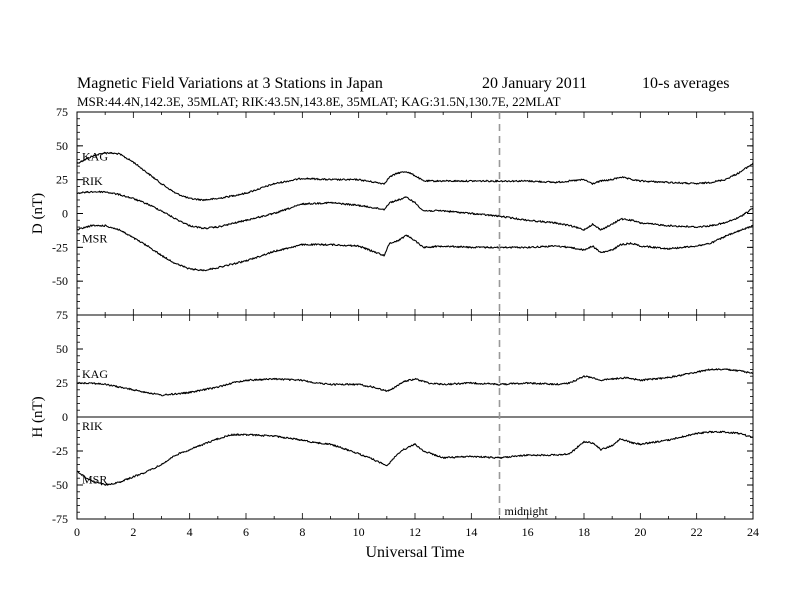  Describe the element at coordinates (94, 239) in the screenshot. I see `series-label-msr-p1: MSR` at that location.